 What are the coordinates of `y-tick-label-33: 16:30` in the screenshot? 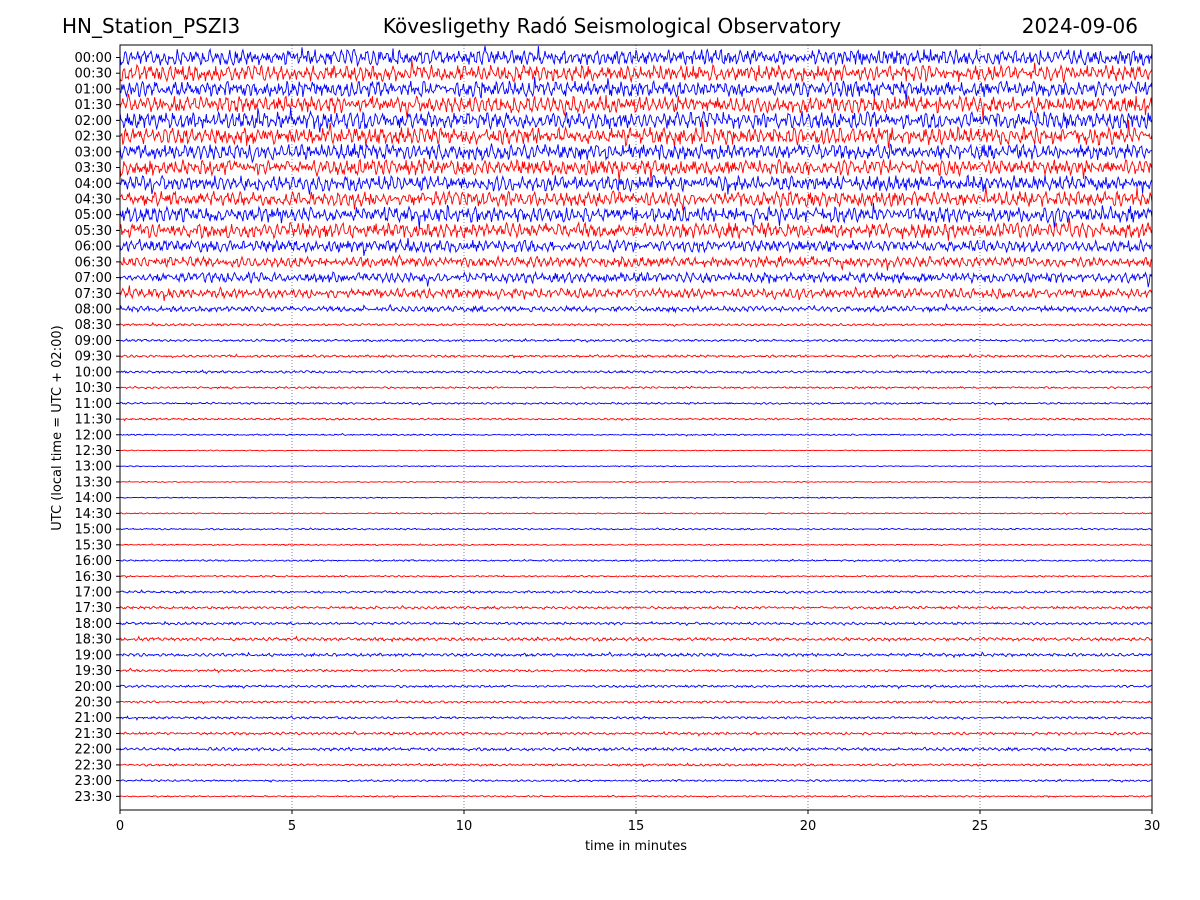 It's located at (93, 577).